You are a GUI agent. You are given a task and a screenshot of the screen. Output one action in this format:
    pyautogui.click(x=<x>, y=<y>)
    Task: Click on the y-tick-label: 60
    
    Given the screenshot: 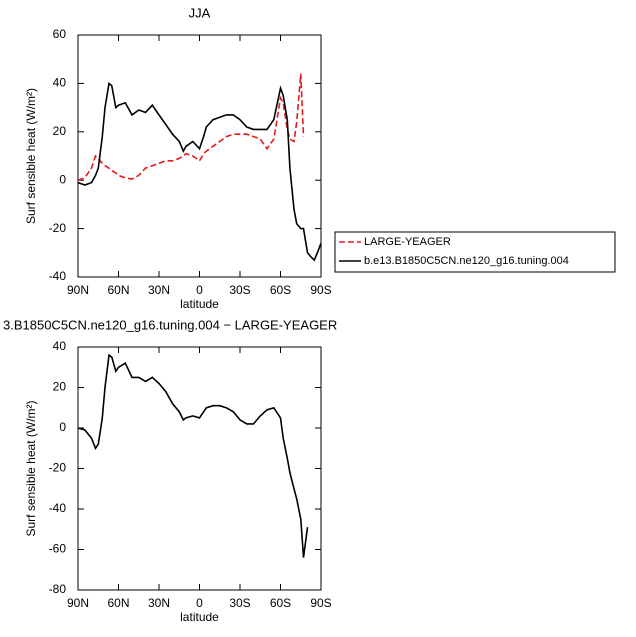 What is the action you would take?
    pyautogui.click(x=60, y=34)
    